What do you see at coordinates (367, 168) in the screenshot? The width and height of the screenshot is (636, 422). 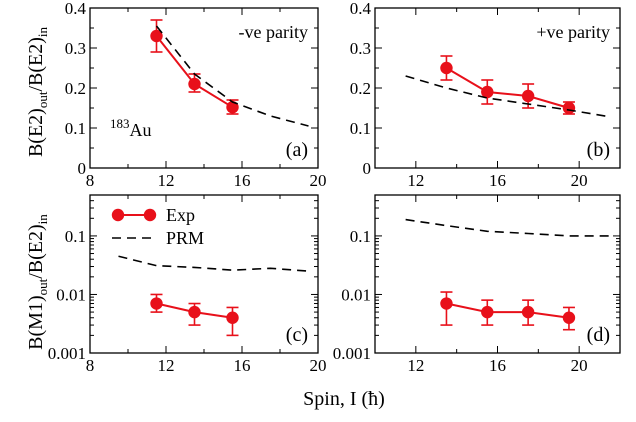 I see `y-tick-label-b: 0` at bounding box center [367, 168].